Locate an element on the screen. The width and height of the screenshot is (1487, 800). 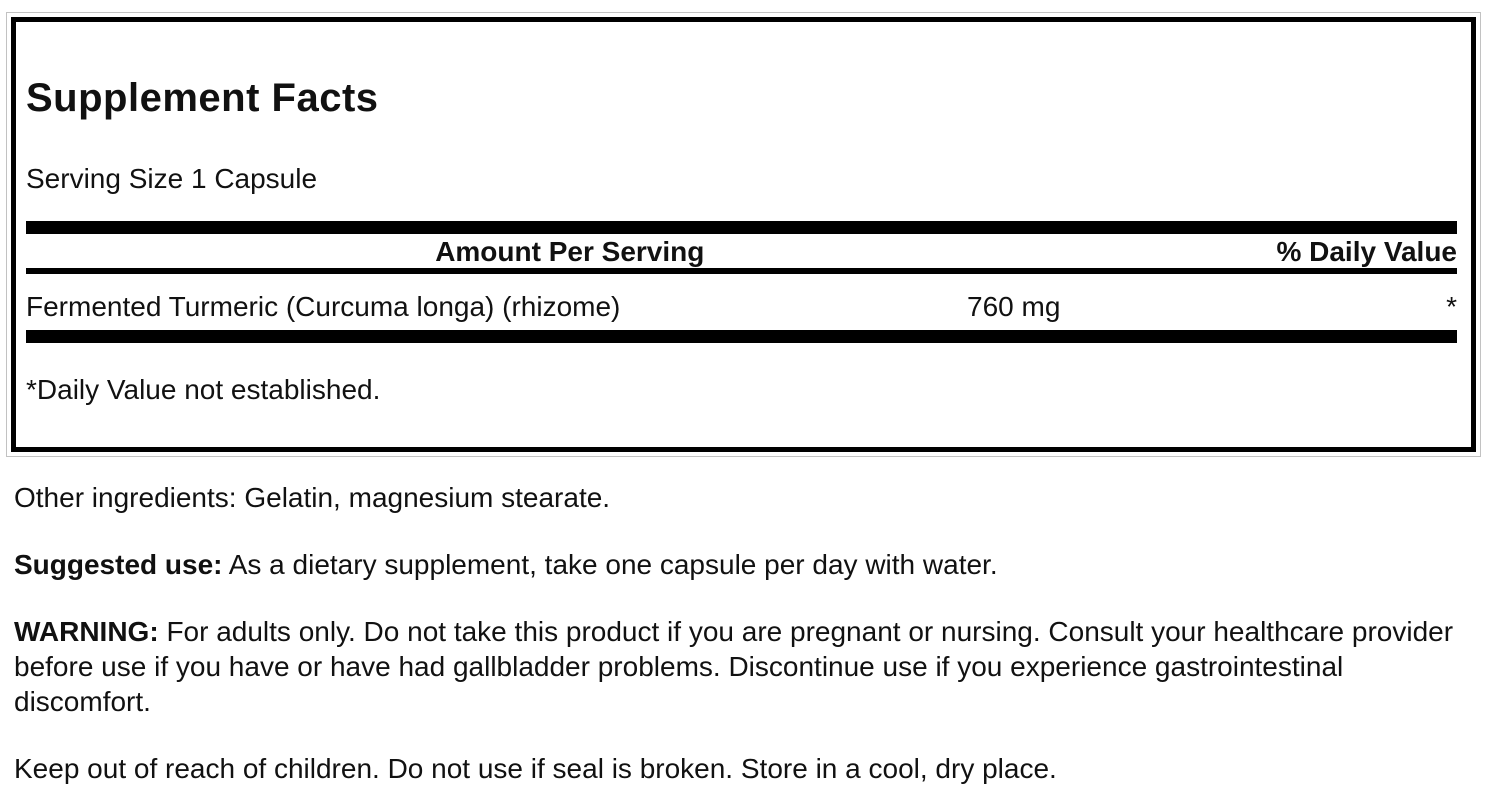
serving-size: Serving Size 1 Capsule is located at coordinates (172, 178).